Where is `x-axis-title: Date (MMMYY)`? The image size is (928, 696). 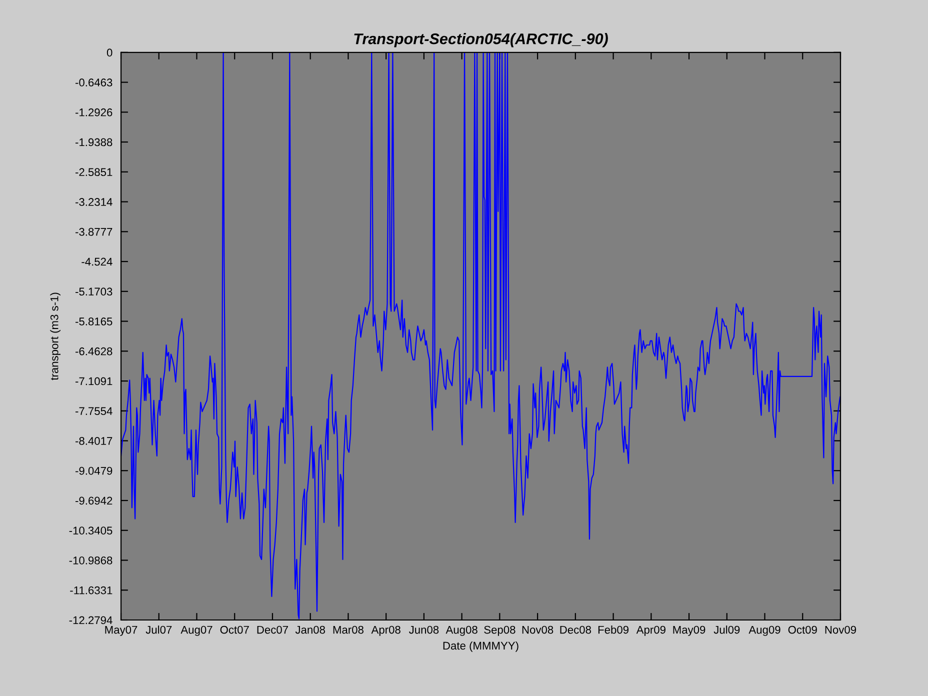 x-axis-title: Date (MMMYY) is located at coordinates (480, 646).